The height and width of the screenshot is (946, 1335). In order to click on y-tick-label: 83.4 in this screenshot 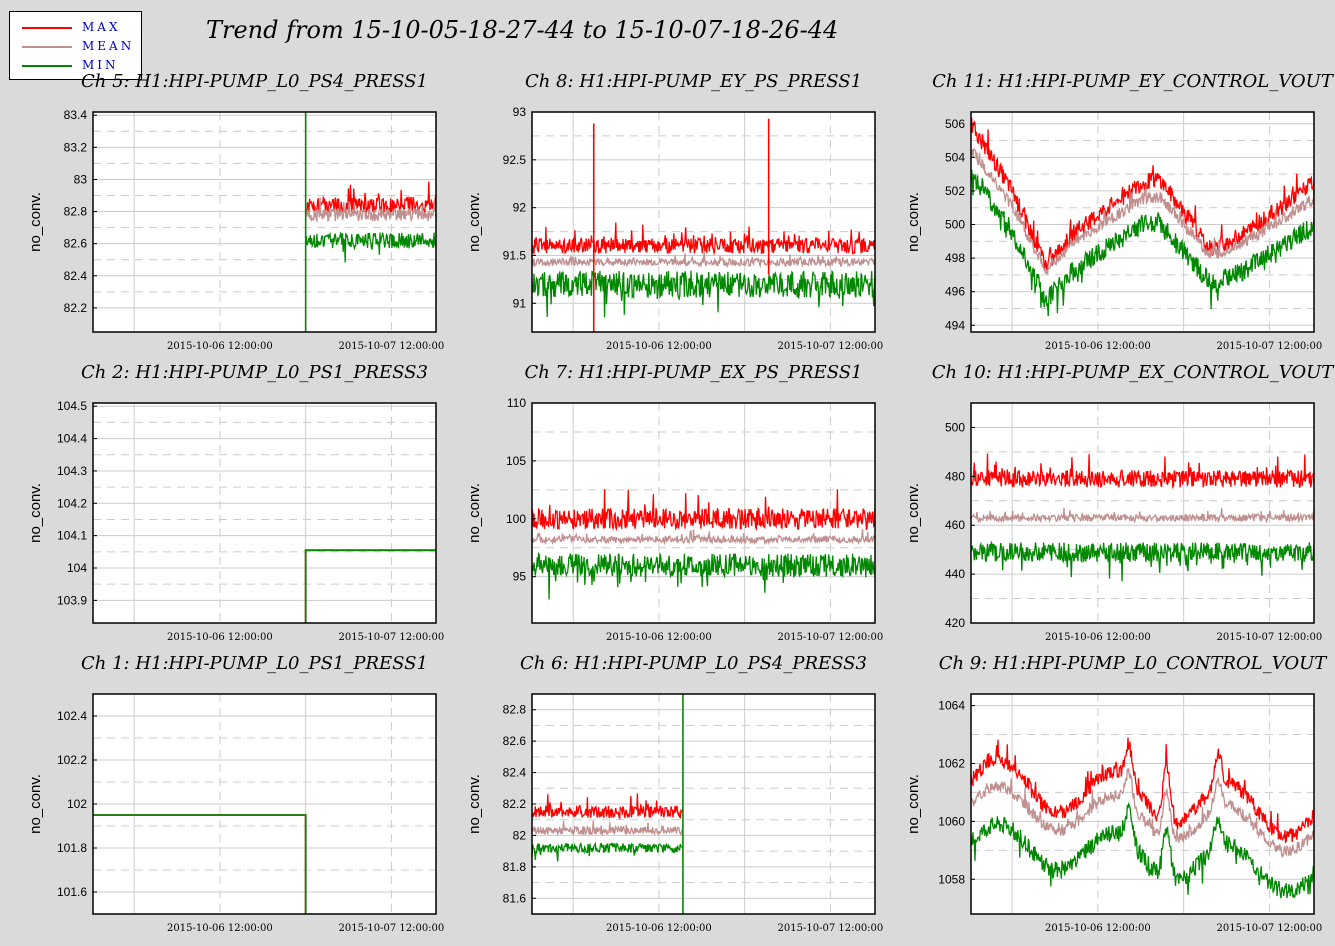, I will do `click(76, 115)`.